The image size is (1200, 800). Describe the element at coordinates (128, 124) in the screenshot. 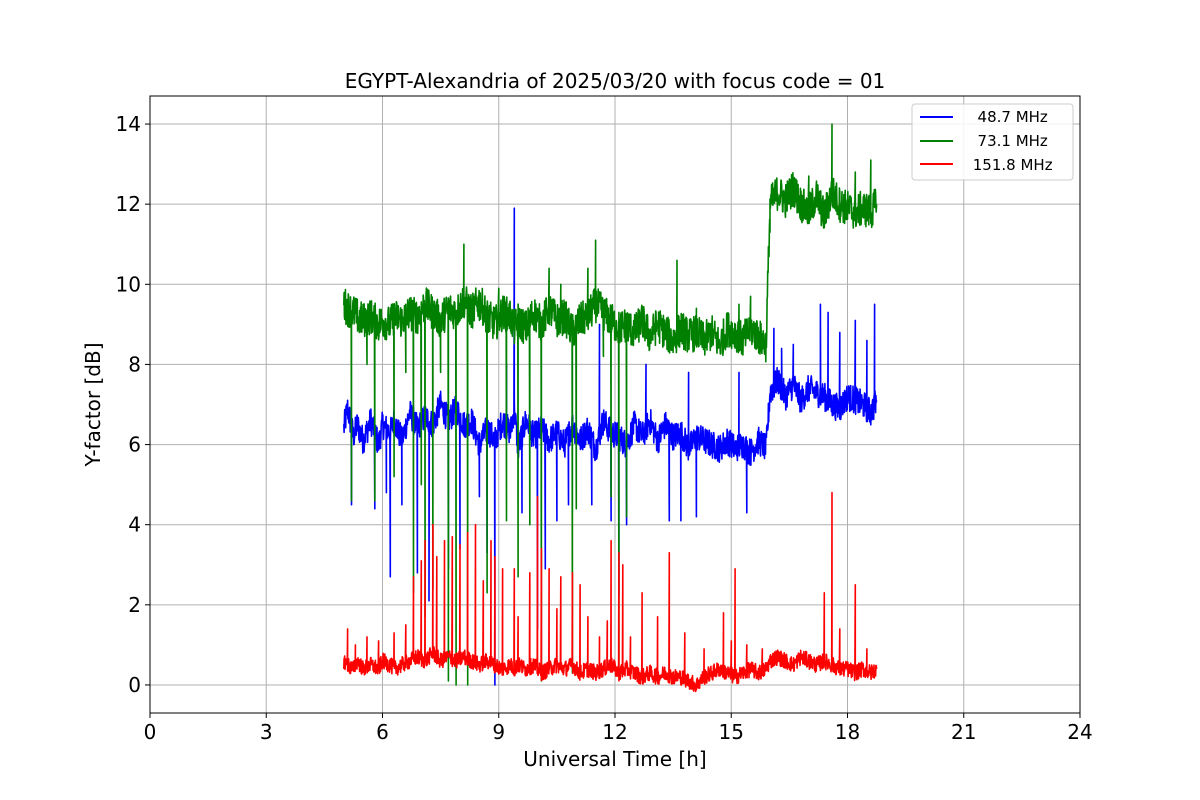

I see `y-tick-label: 14` at that location.